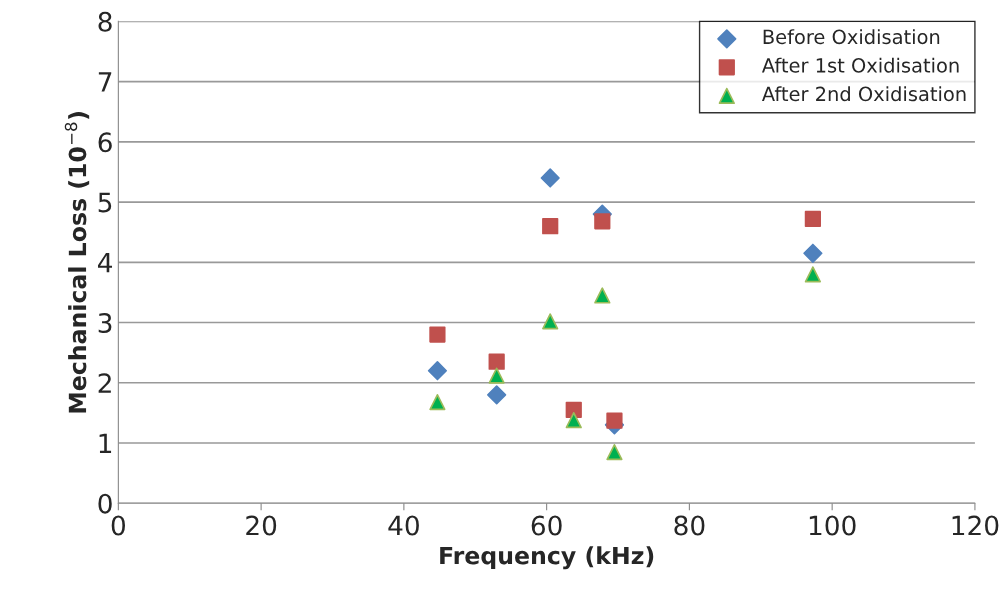  I want to click on y-tick-label: 8, so click(105, 21).